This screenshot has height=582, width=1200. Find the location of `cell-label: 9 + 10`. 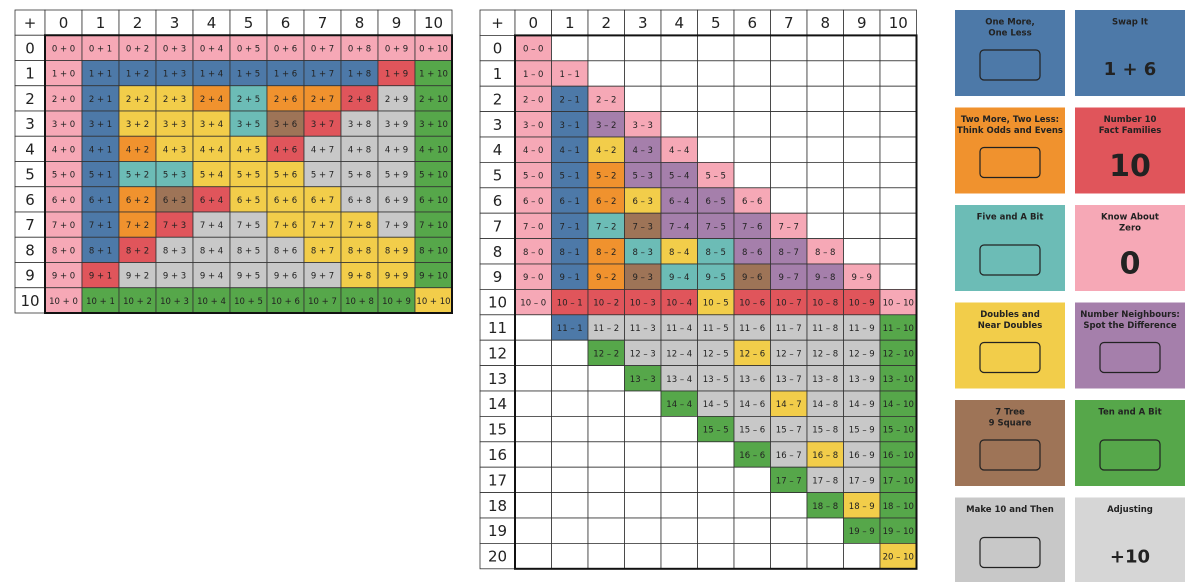

cell-label: 9 + 10 is located at coordinates (433, 277).